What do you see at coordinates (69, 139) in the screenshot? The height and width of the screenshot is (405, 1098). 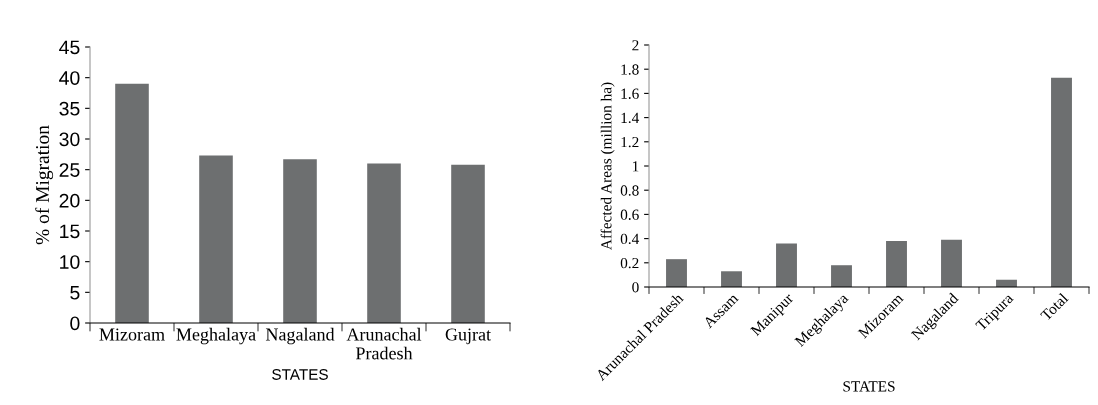 I see `y-tick-label: 30` at bounding box center [69, 139].